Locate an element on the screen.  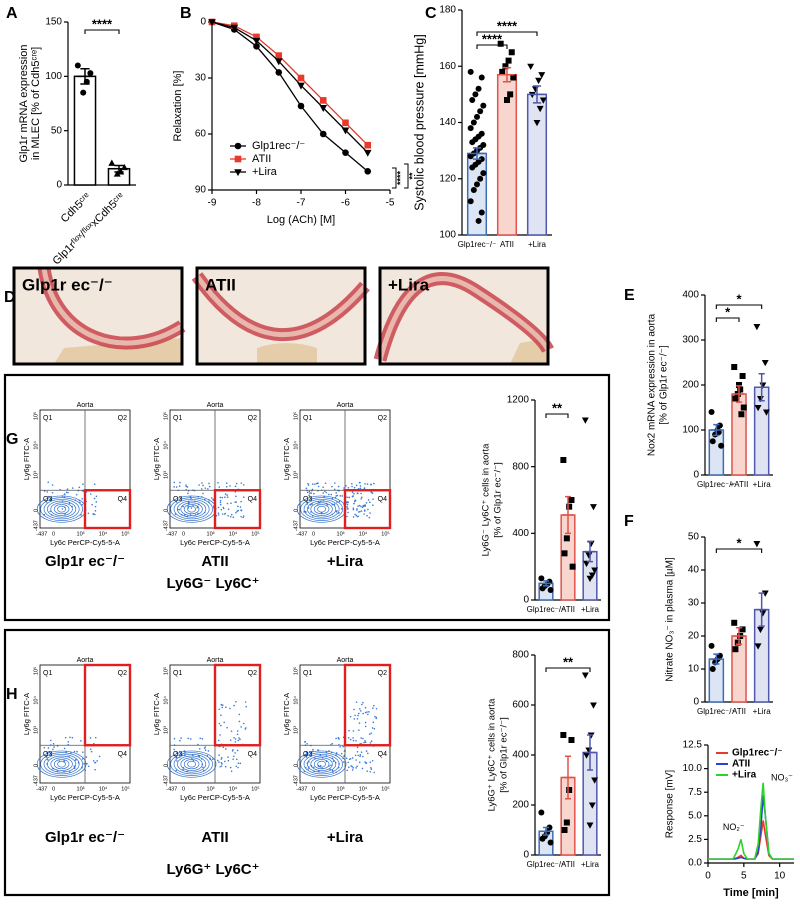
y-axis-label: Nox2 mRNA expression in aorta is located at coordinates (652, 384).